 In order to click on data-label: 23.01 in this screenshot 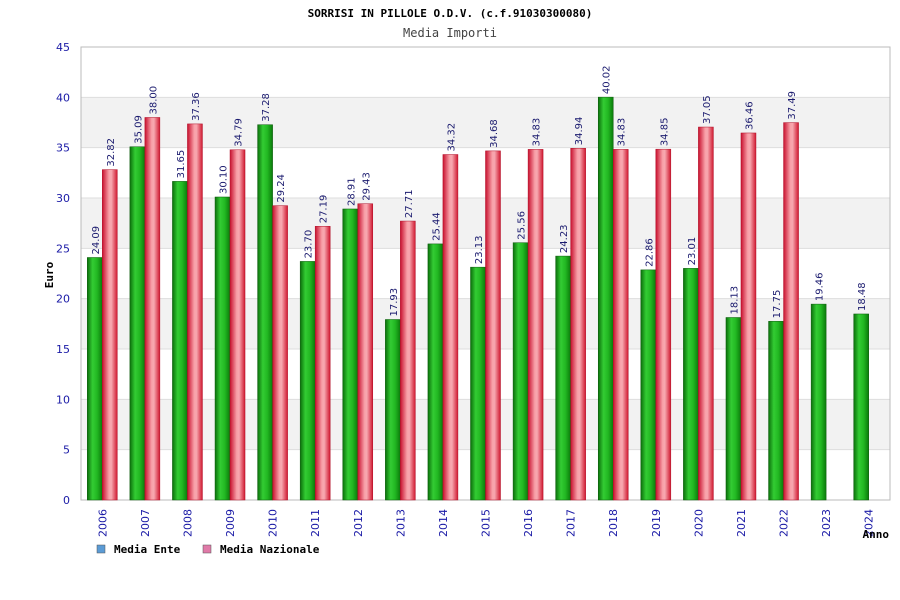, I will do `click(692, 251)`.